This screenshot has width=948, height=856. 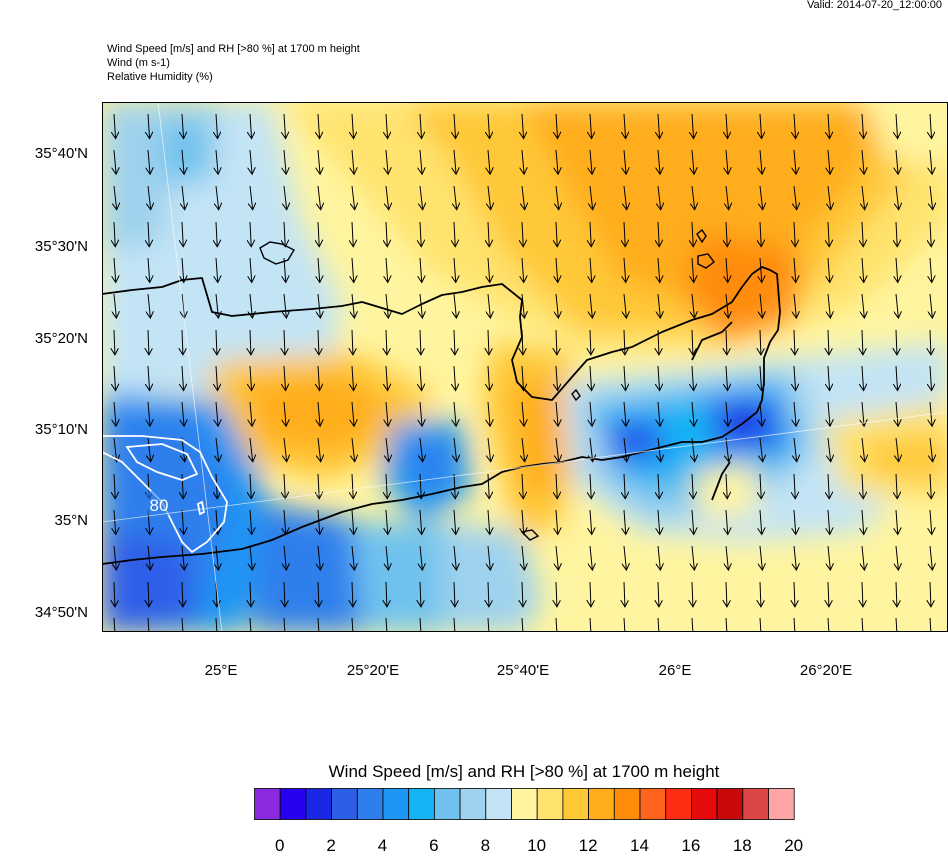 What do you see at coordinates (138, 63) in the screenshot?
I see `plot-header-line2: Wind (m s-1)` at bounding box center [138, 63].